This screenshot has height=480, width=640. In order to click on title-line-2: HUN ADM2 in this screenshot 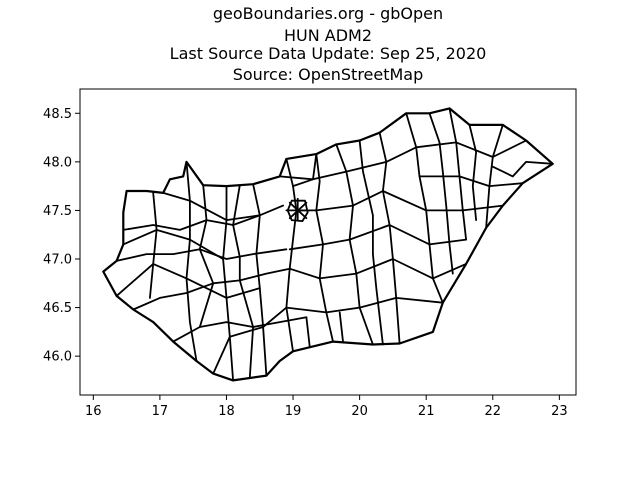, I will do `click(328, 35)`.